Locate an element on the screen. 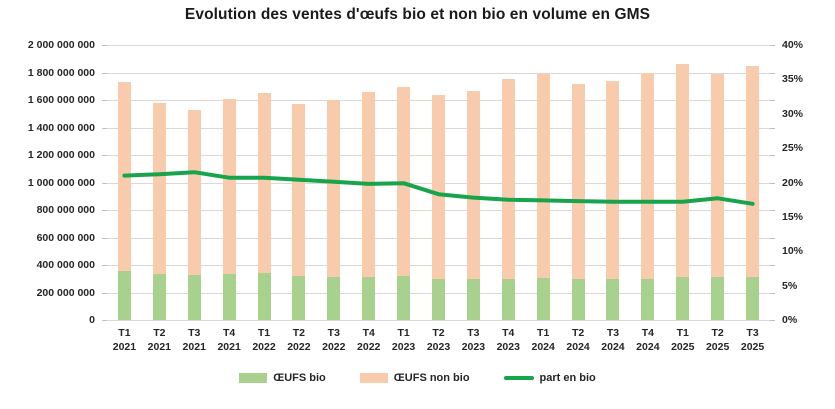 The height and width of the screenshot is (409, 835). x-axis-label: T4 2023 is located at coordinates (508, 340).